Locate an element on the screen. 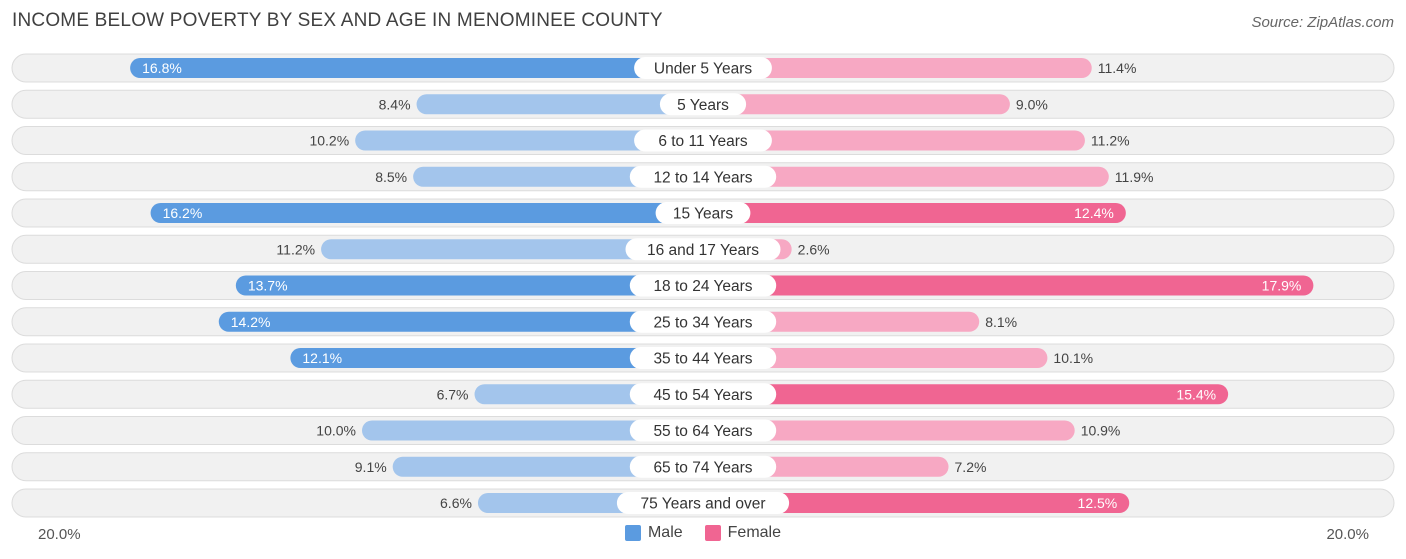  legend-item-male: Male is located at coordinates (653, 533).